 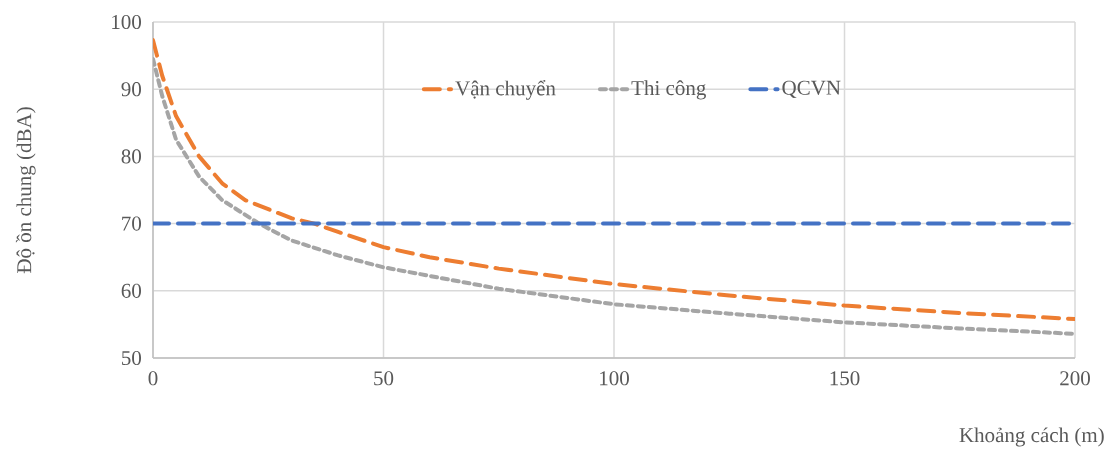 I want to click on x-tick-label: 0, so click(x=153, y=378).